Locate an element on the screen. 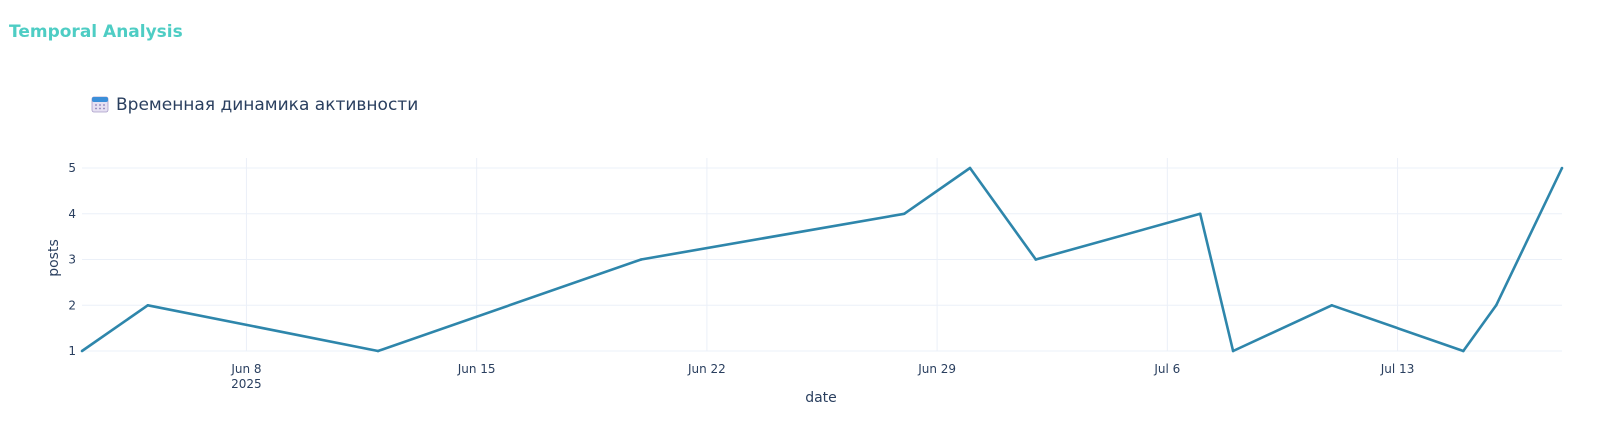 The image size is (1600, 435). section-heading: Temporal Analysis is located at coordinates (96, 32).